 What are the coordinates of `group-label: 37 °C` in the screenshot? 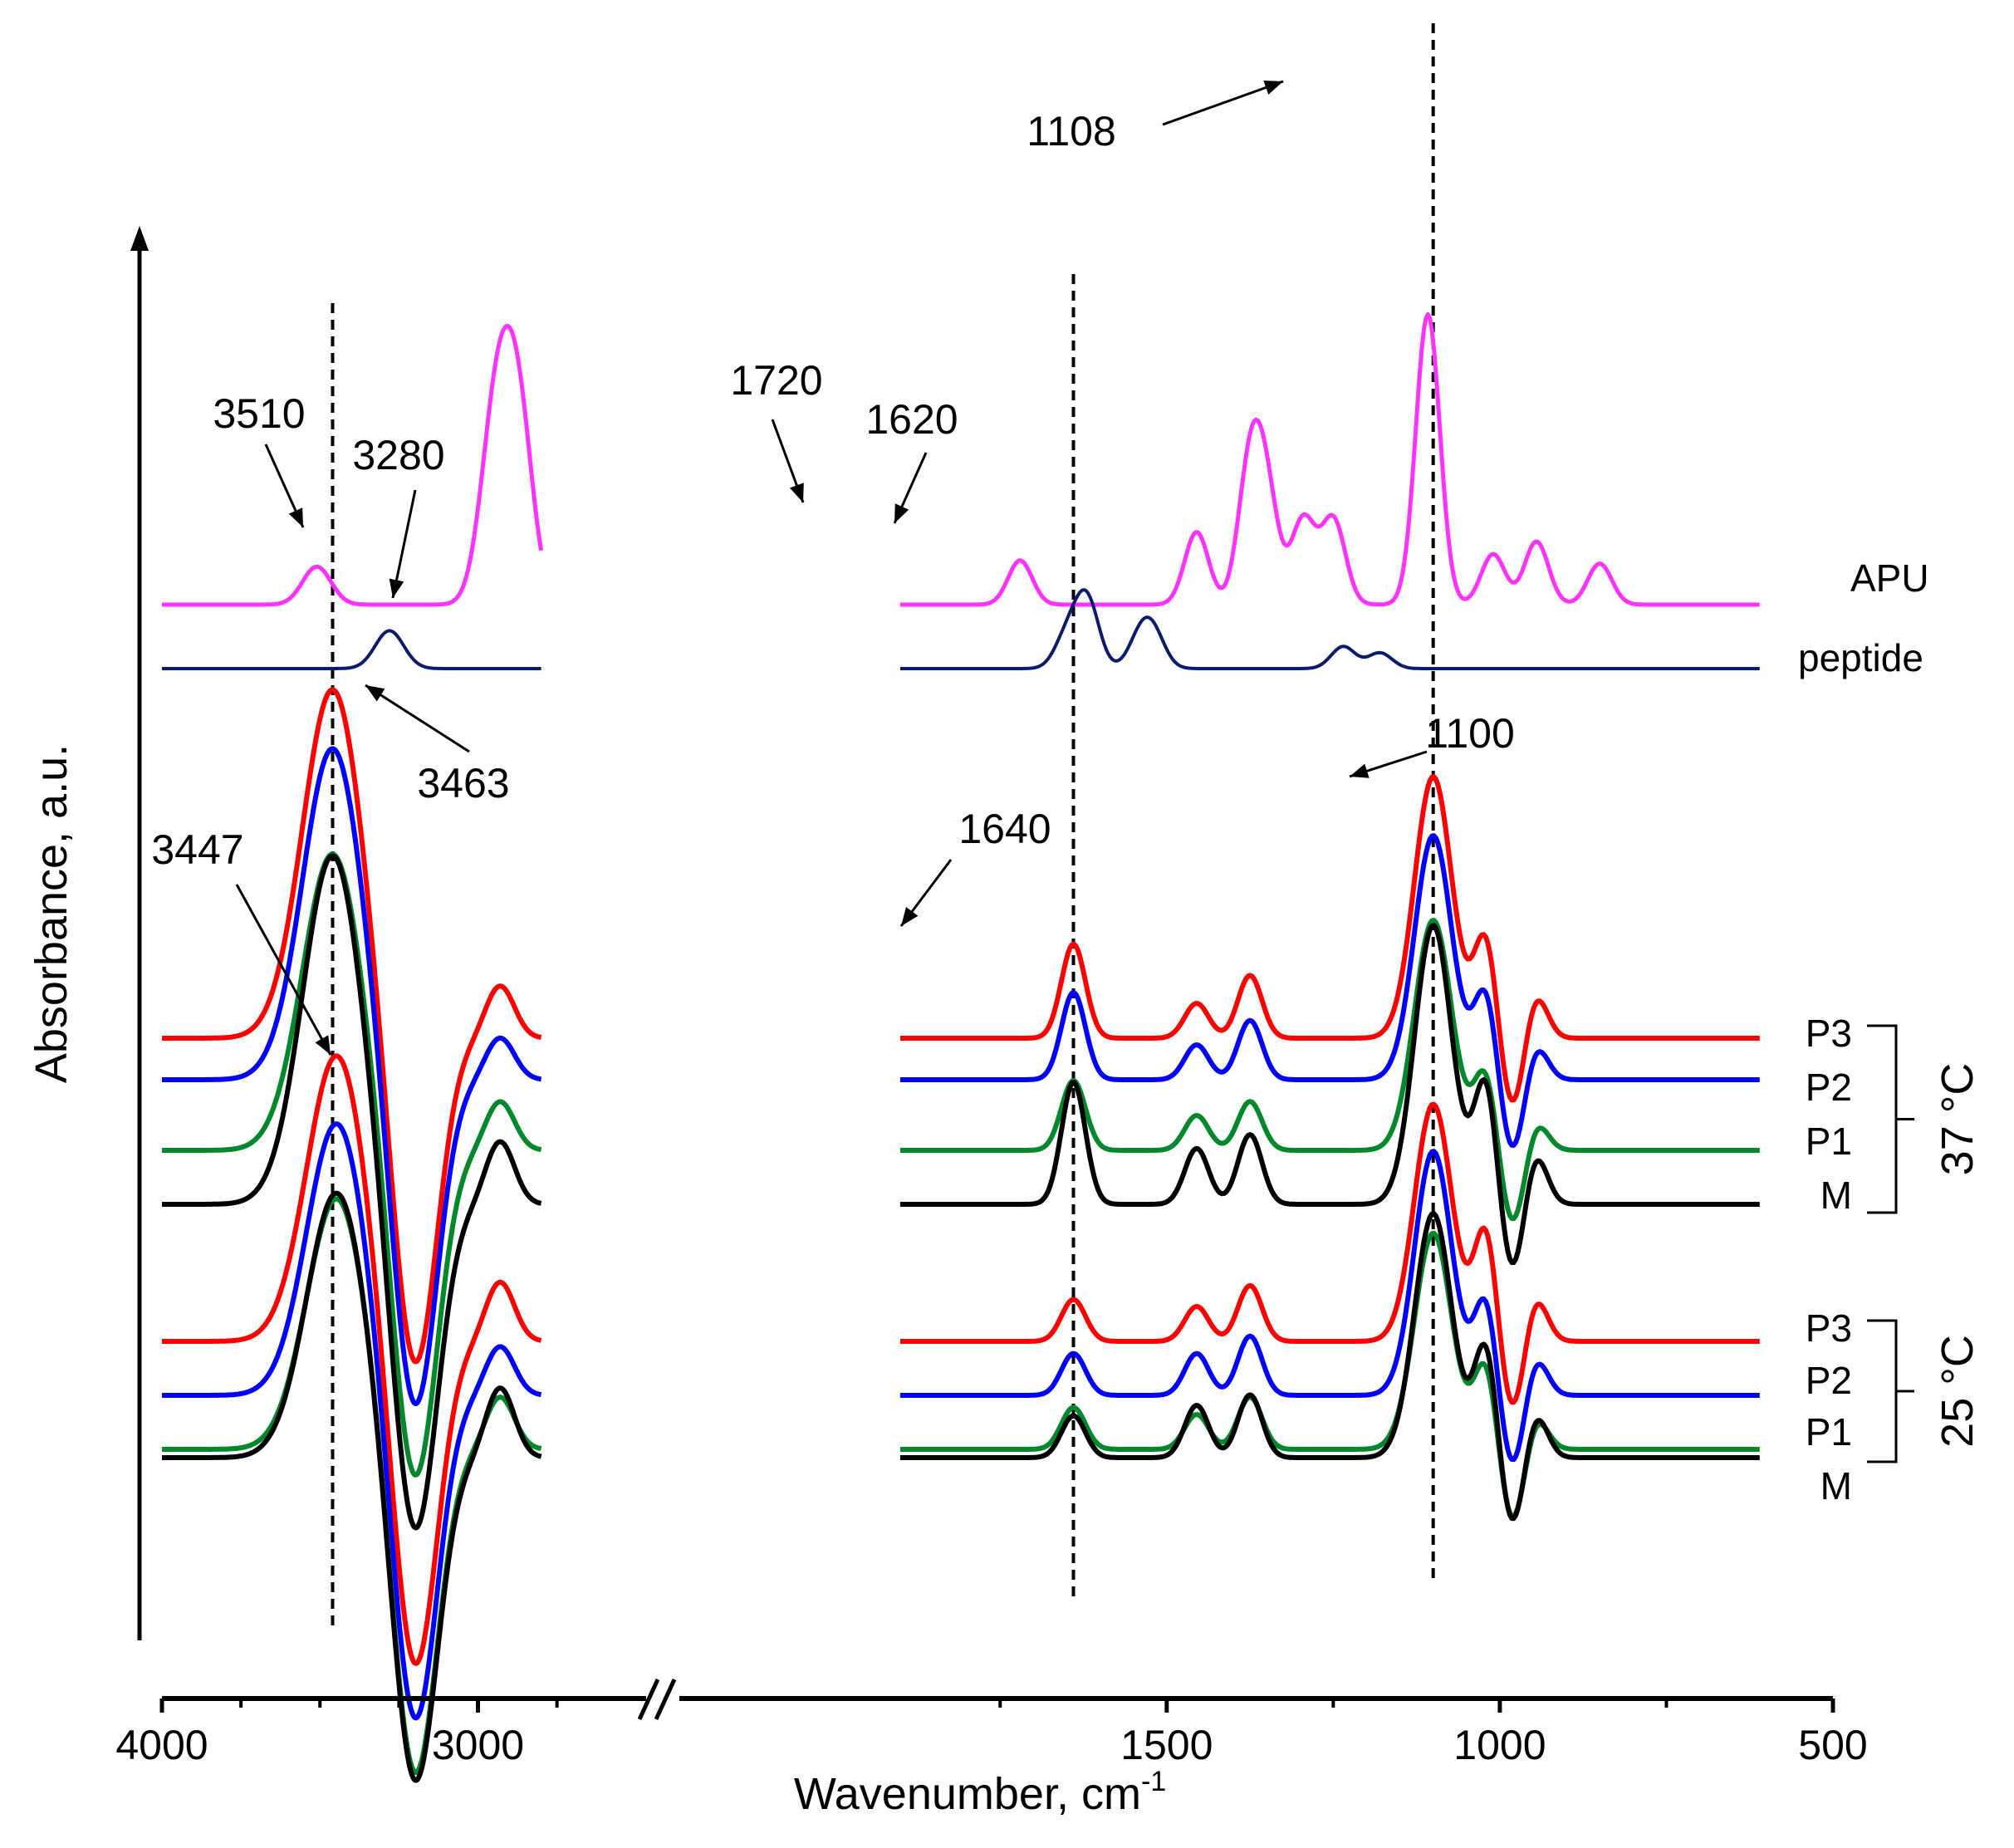 It's located at (1957, 1119).